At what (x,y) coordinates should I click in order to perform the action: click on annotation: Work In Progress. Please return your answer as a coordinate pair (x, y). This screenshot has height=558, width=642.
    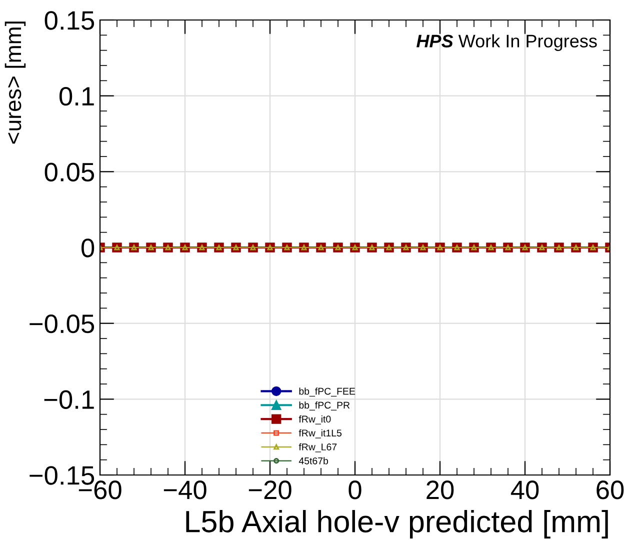
    Looking at the image, I should click on (527, 43).